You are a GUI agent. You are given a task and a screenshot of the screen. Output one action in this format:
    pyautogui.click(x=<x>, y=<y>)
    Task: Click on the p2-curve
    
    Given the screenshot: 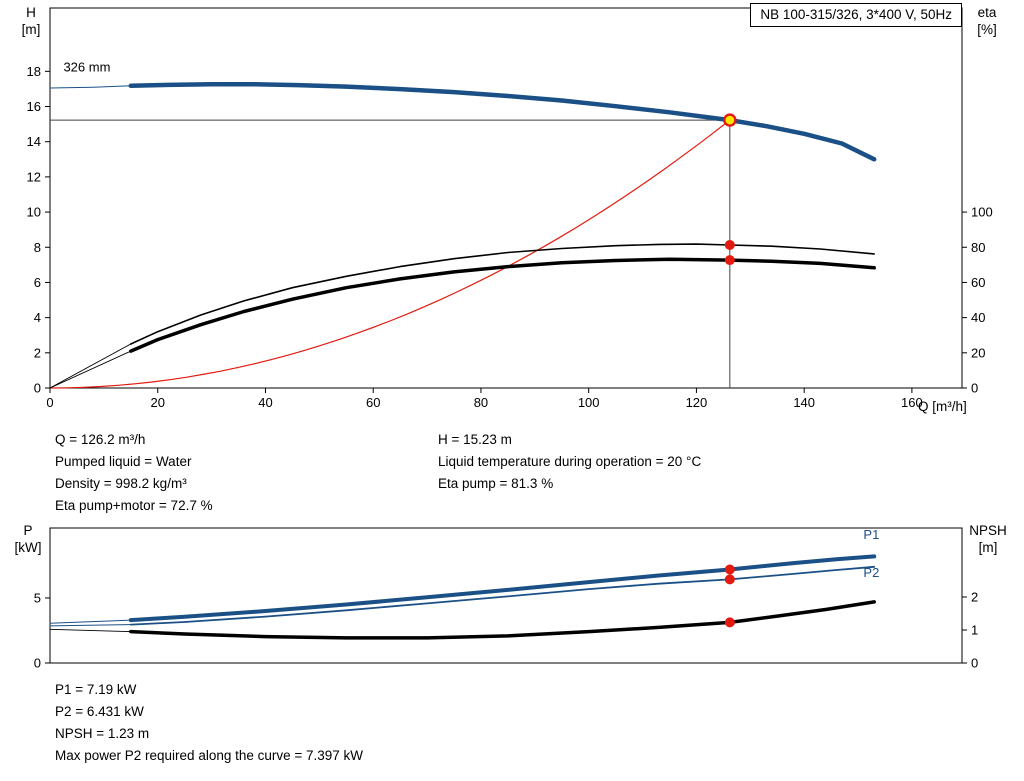 What is the action you would take?
    pyautogui.click(x=502, y=595)
    